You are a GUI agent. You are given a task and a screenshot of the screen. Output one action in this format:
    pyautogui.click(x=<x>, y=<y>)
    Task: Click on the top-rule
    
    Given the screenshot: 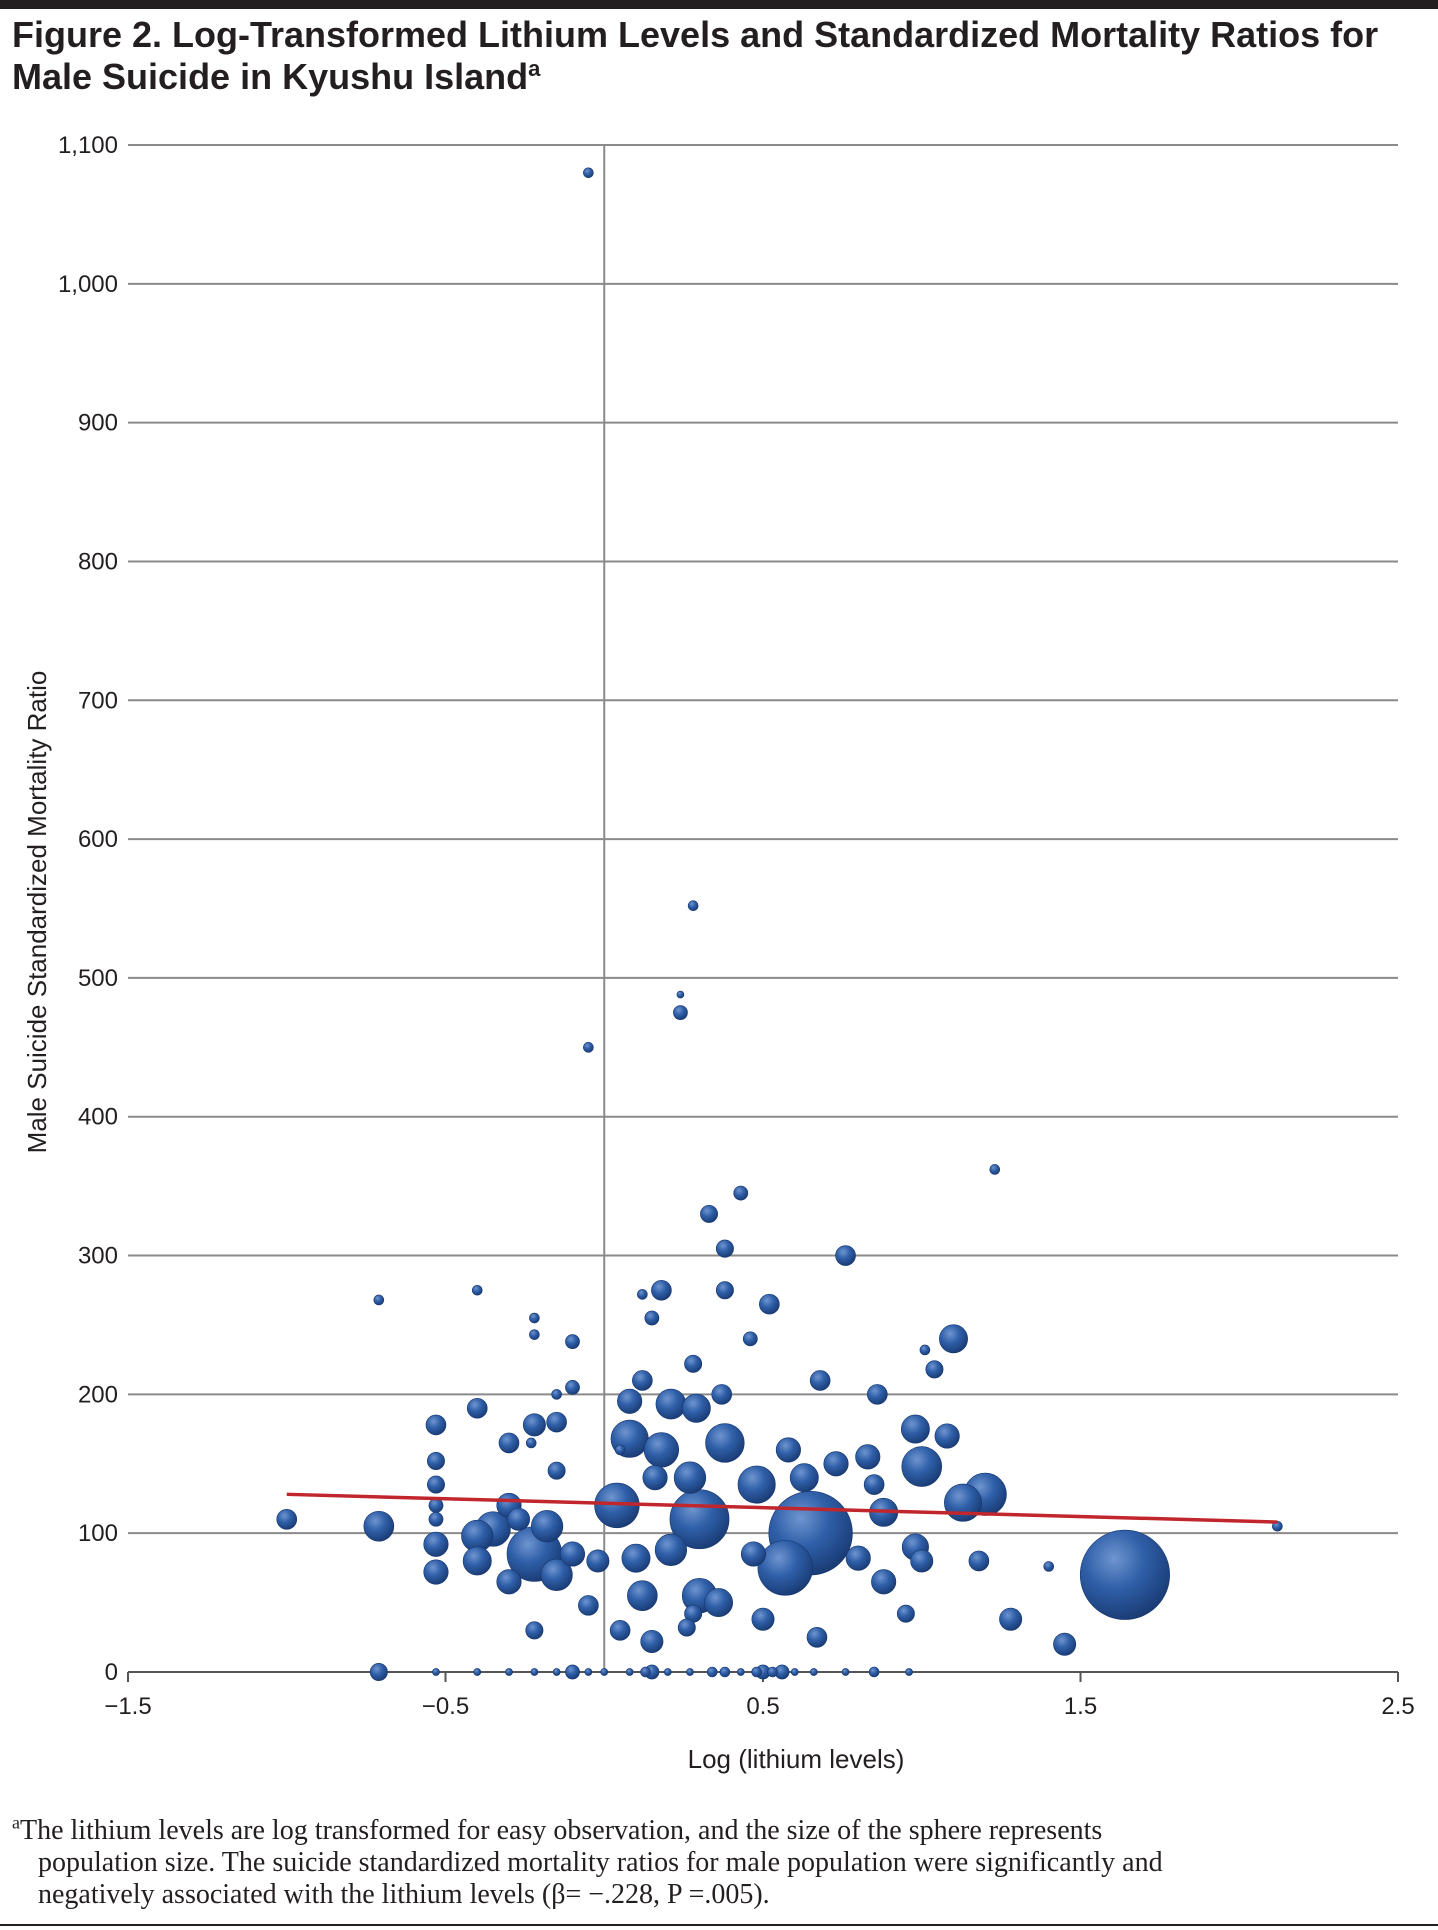 What is the action you would take?
    pyautogui.click(x=719, y=4)
    